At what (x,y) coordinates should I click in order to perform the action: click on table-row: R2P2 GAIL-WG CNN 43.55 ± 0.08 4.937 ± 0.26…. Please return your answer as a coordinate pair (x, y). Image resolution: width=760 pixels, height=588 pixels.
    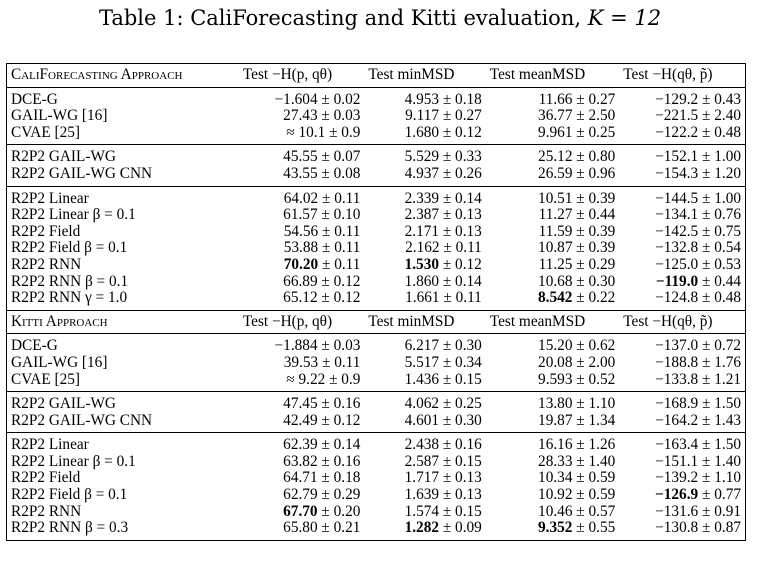
    Looking at the image, I should click on (376, 175).